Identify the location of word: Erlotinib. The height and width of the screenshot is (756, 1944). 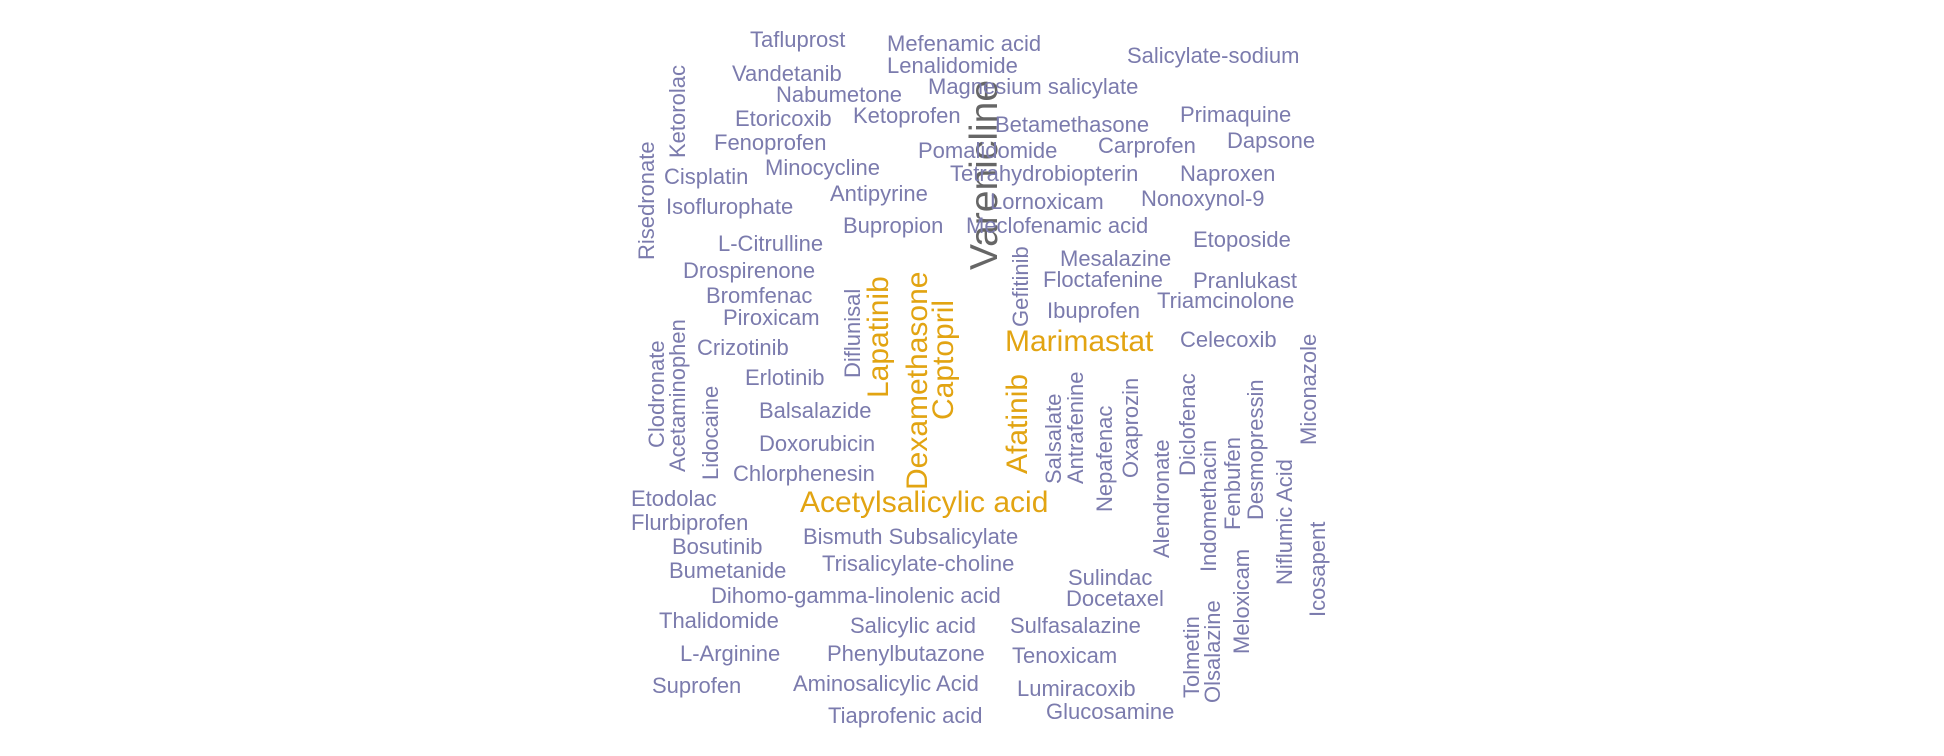
(785, 377).